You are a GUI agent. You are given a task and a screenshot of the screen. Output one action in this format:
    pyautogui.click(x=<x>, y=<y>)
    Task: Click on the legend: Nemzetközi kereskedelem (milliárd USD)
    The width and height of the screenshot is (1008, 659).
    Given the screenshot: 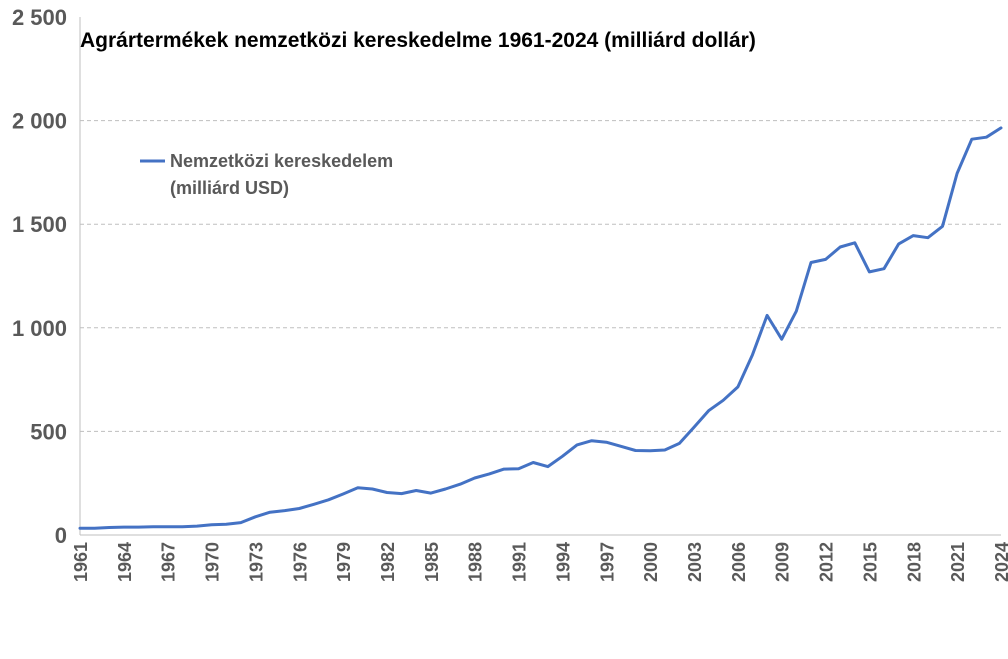 What is the action you would take?
    pyautogui.click(x=266, y=174)
    